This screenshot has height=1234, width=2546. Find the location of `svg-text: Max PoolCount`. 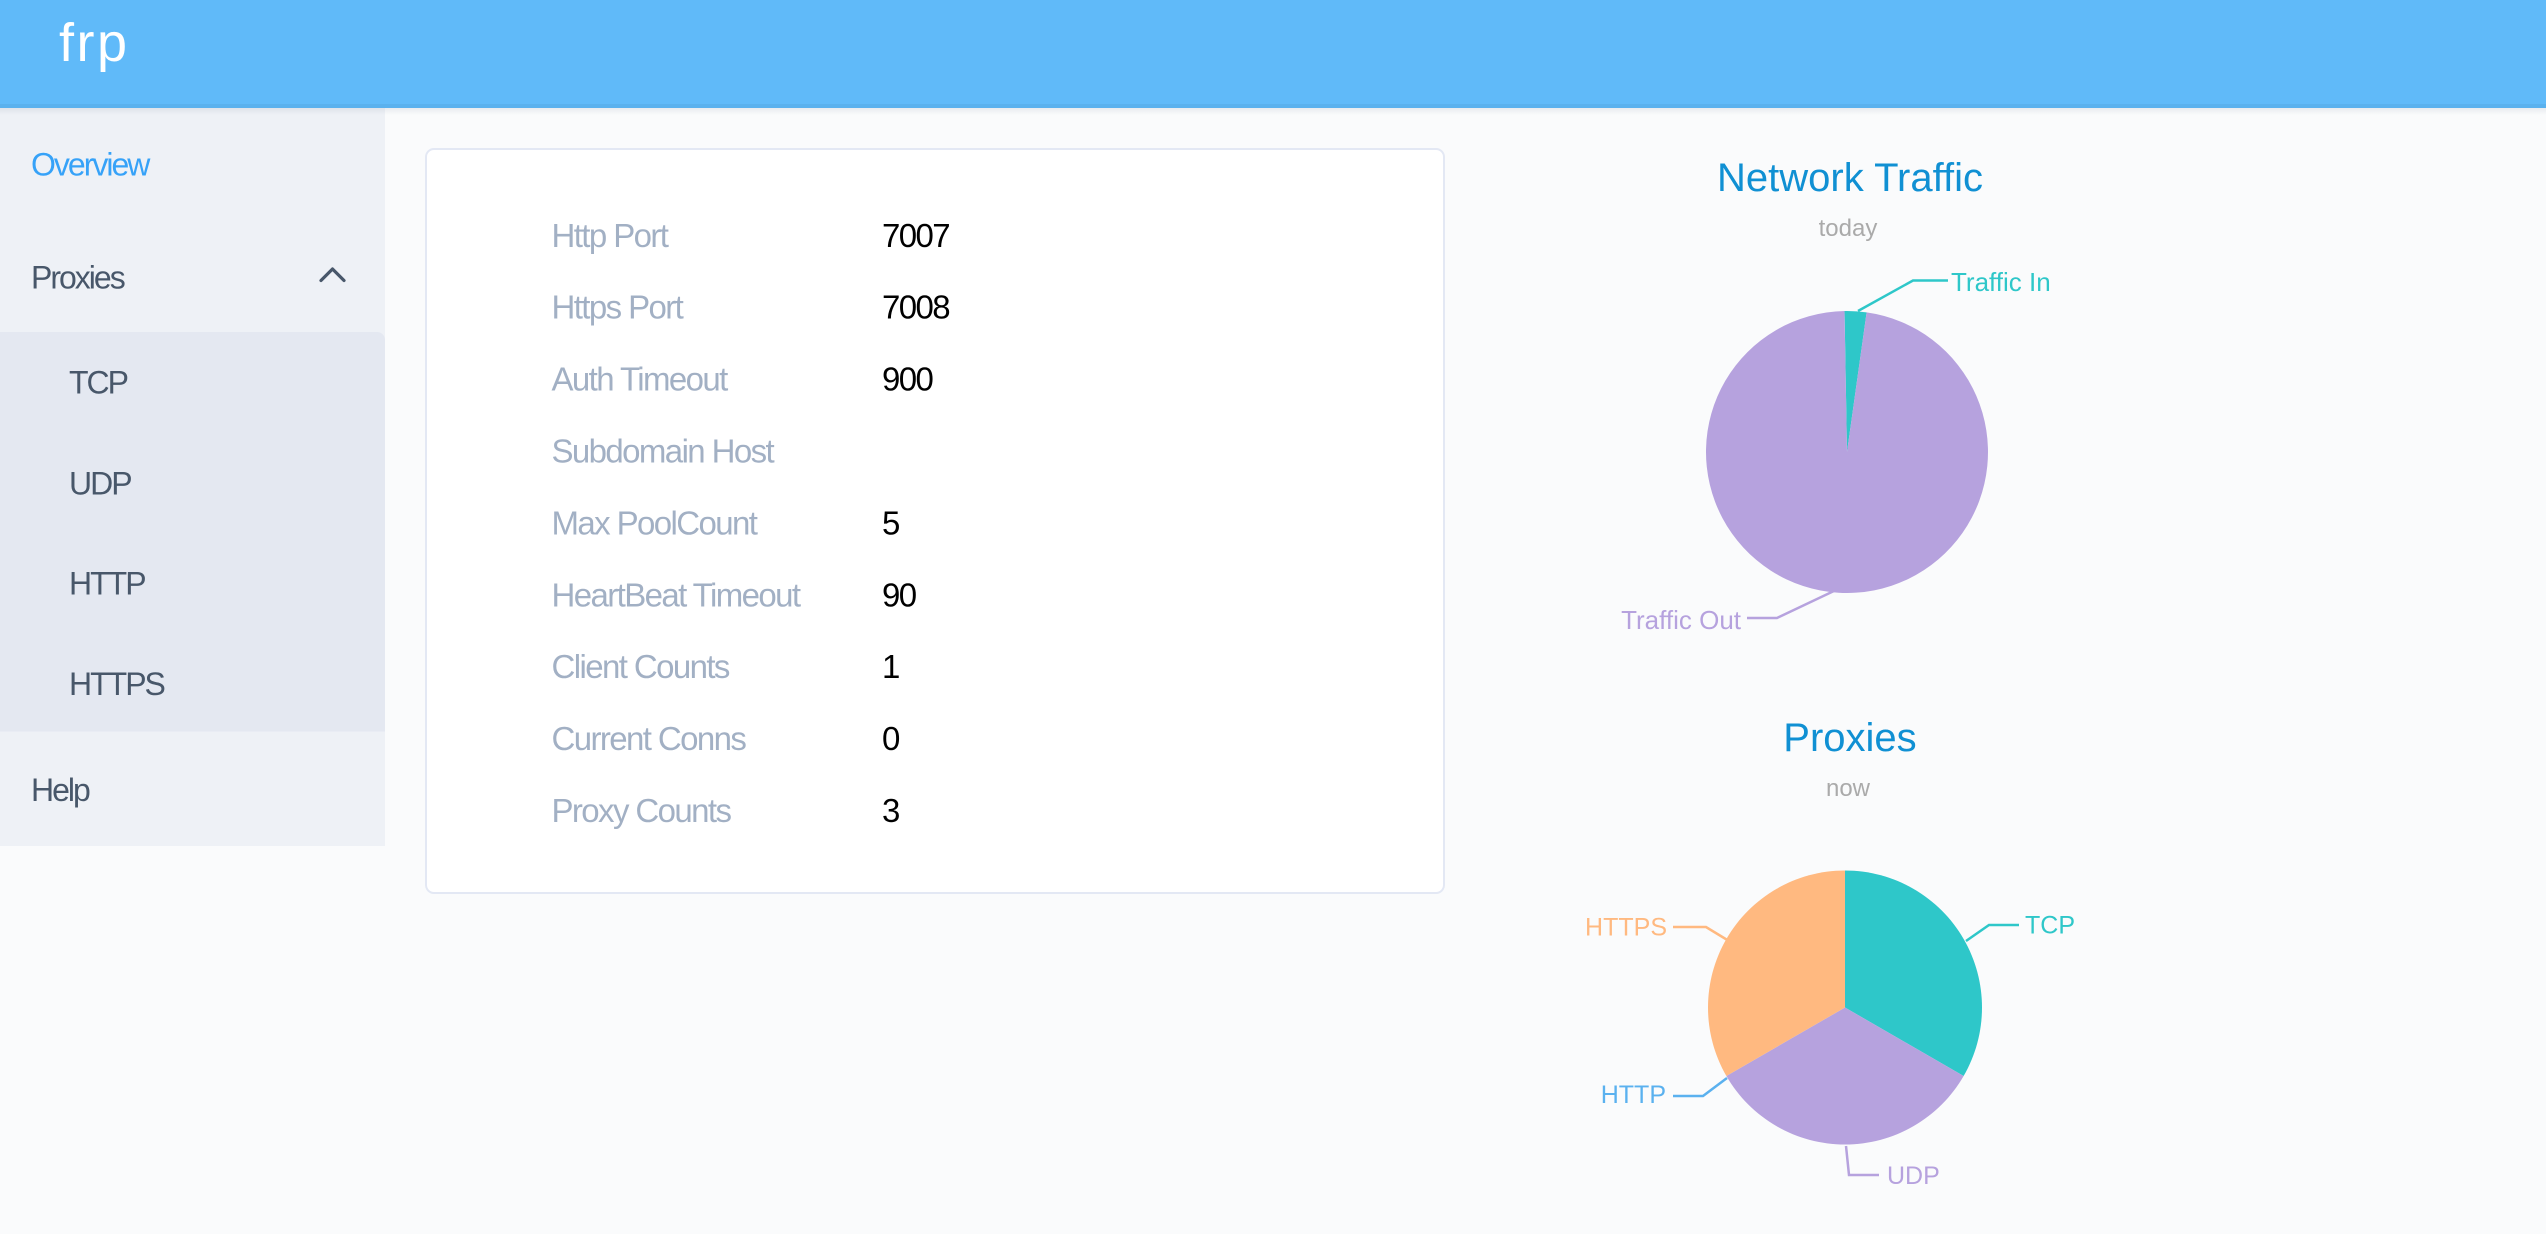

svg-text: Max PoolCount is located at coordinates (655, 522).